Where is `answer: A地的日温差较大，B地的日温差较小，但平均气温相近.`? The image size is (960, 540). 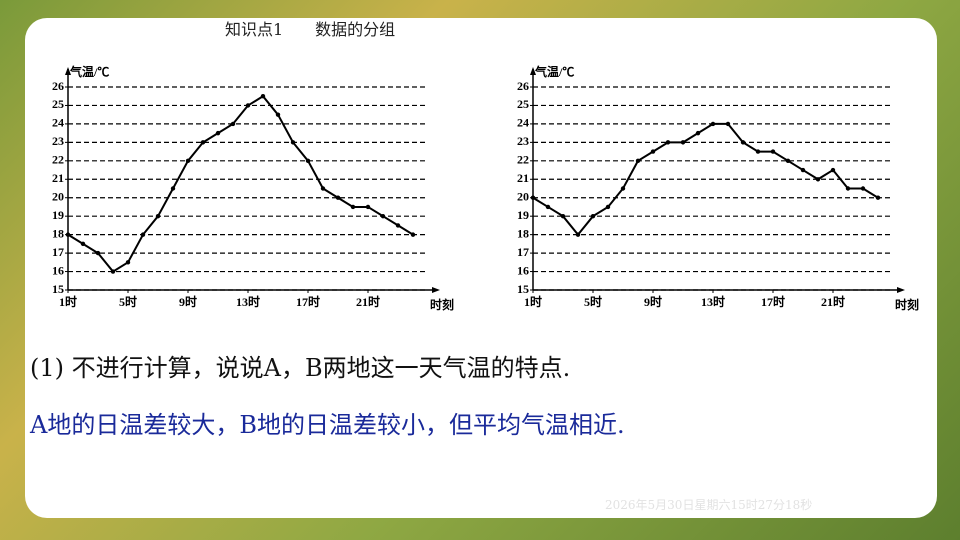 answer: A地的日温差较大，B地的日温差较小，但平均气温相近. is located at coordinates (327, 425).